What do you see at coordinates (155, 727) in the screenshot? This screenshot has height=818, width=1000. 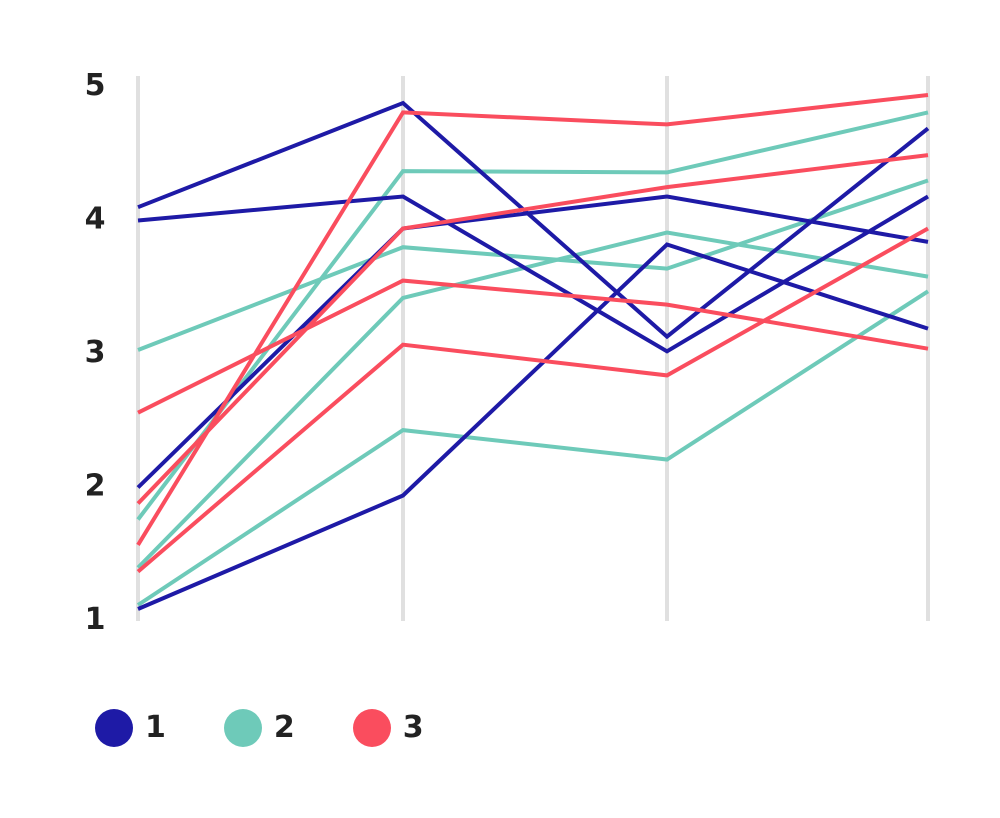 I see `legend-label-1: 1` at bounding box center [155, 727].